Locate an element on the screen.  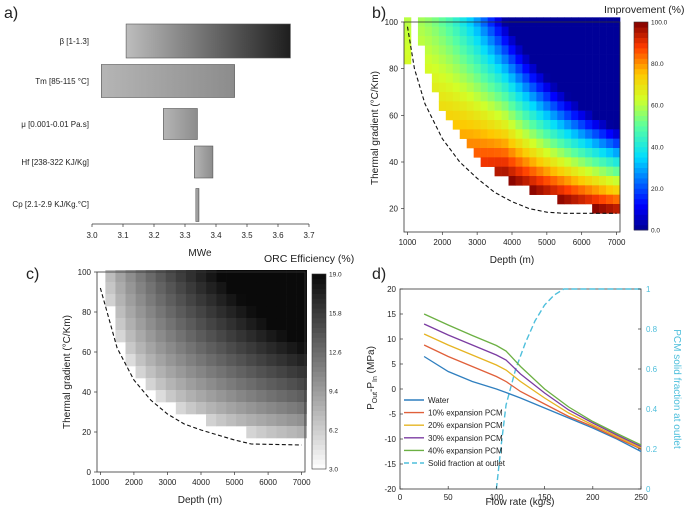
panel-b-y-tick-label: 80 is located at coordinates (393, 69).